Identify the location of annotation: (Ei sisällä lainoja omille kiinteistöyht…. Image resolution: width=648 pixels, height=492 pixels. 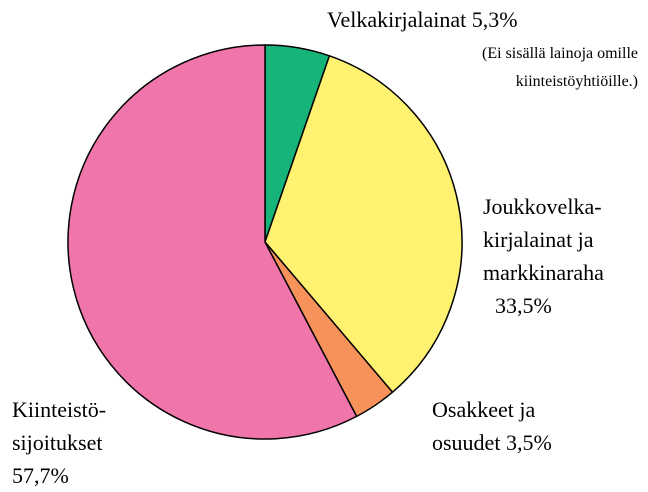
(560, 67).